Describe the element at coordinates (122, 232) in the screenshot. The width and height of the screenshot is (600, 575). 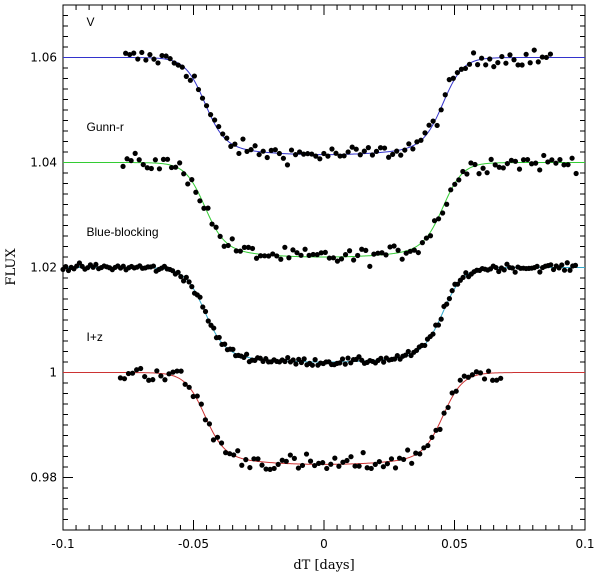
I see `series-label: Blue-blocking` at that location.